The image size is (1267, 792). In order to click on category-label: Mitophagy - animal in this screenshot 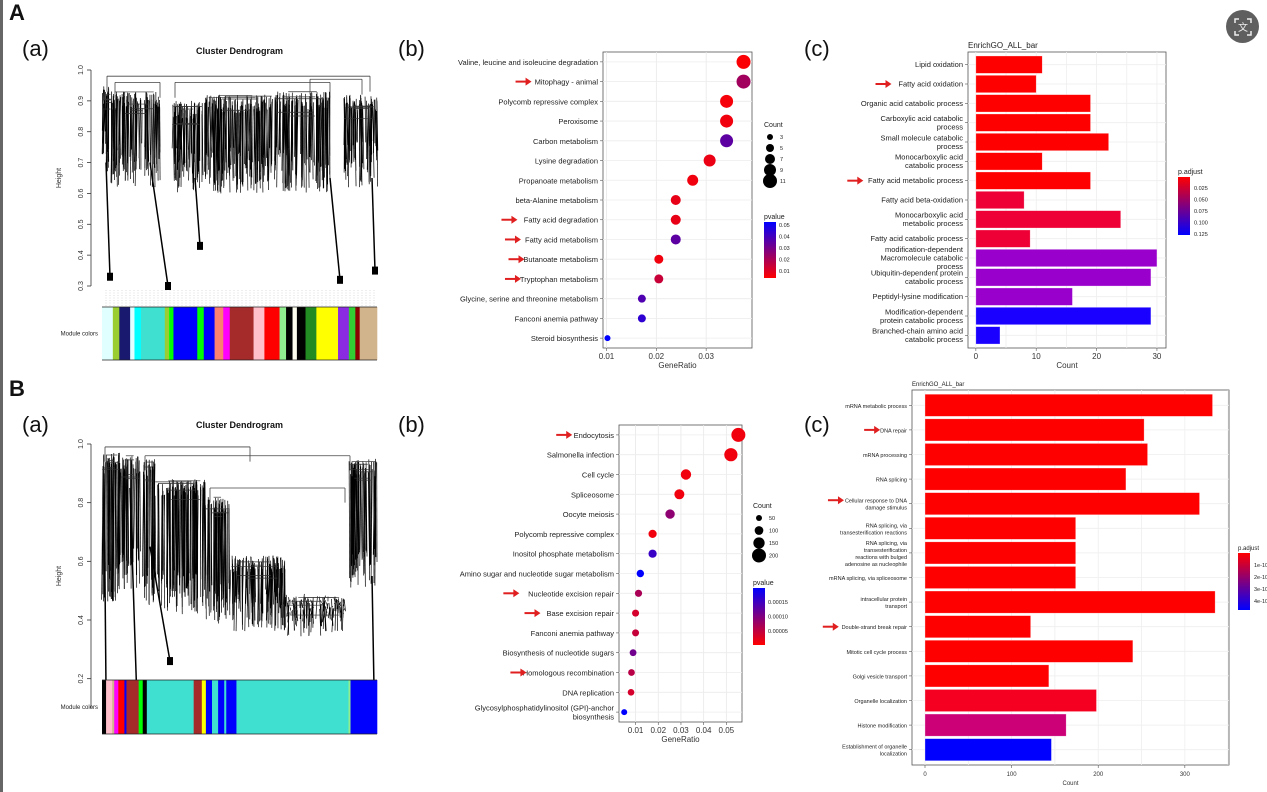, I will do `click(567, 82)`.